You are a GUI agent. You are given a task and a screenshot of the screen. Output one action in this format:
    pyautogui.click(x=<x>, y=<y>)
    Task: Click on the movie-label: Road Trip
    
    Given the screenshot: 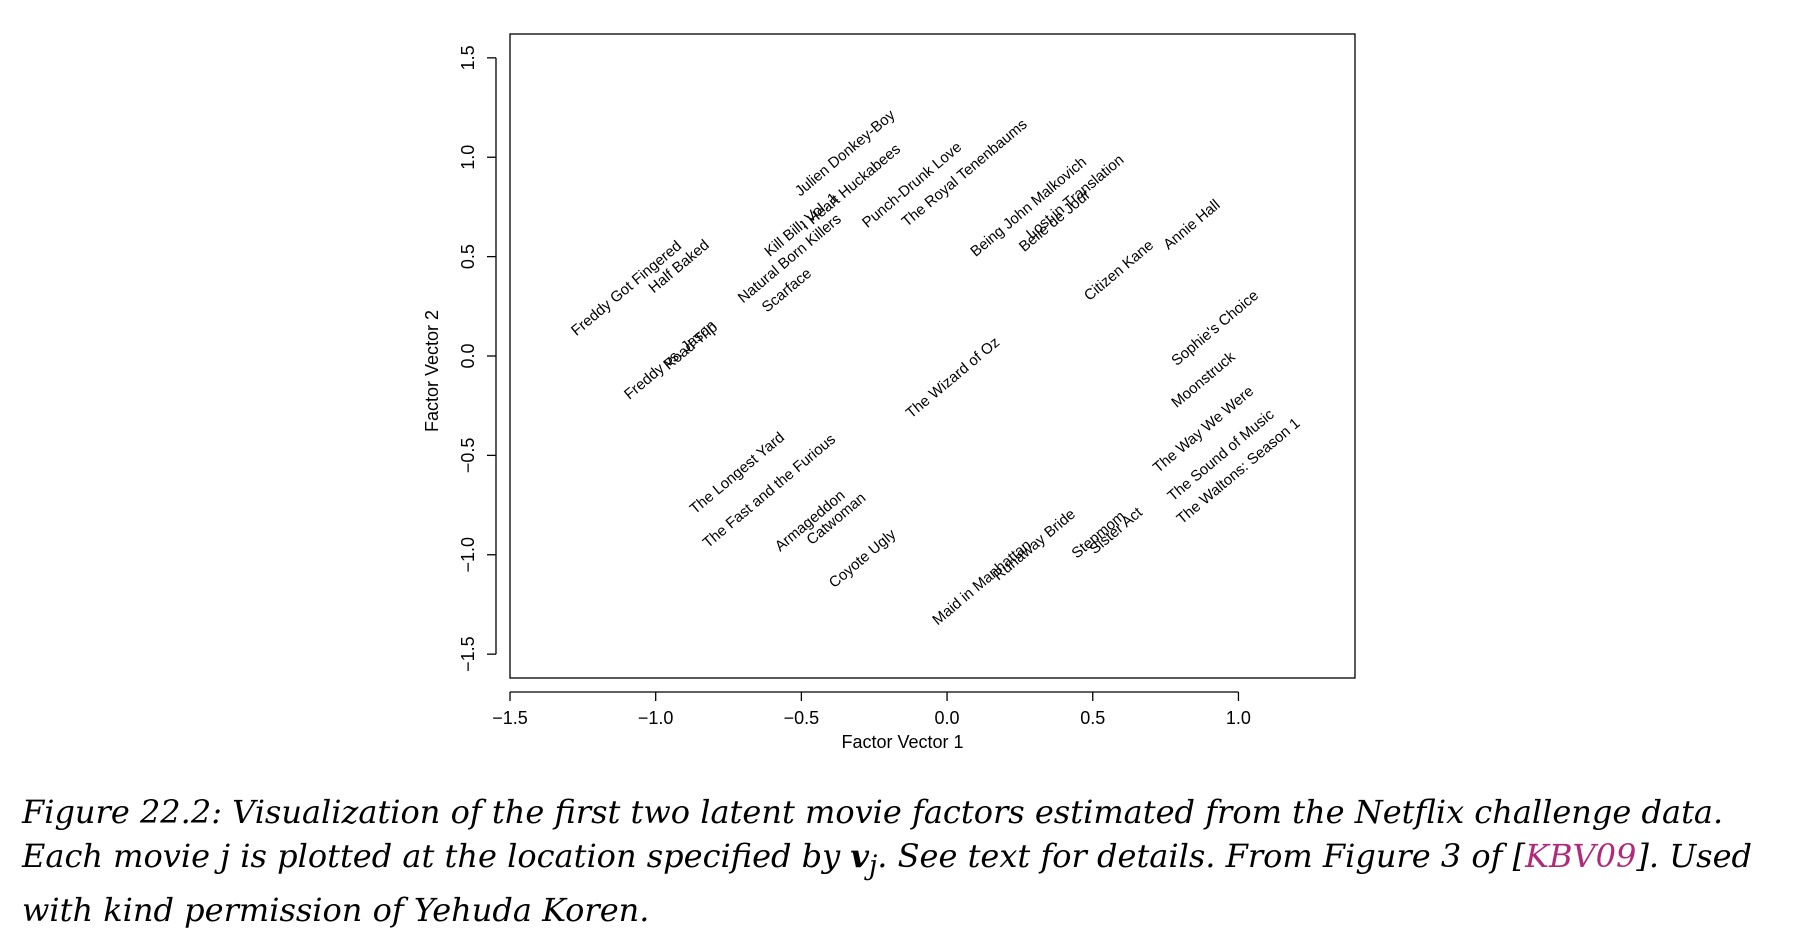 What is the action you would take?
    pyautogui.click(x=690, y=346)
    